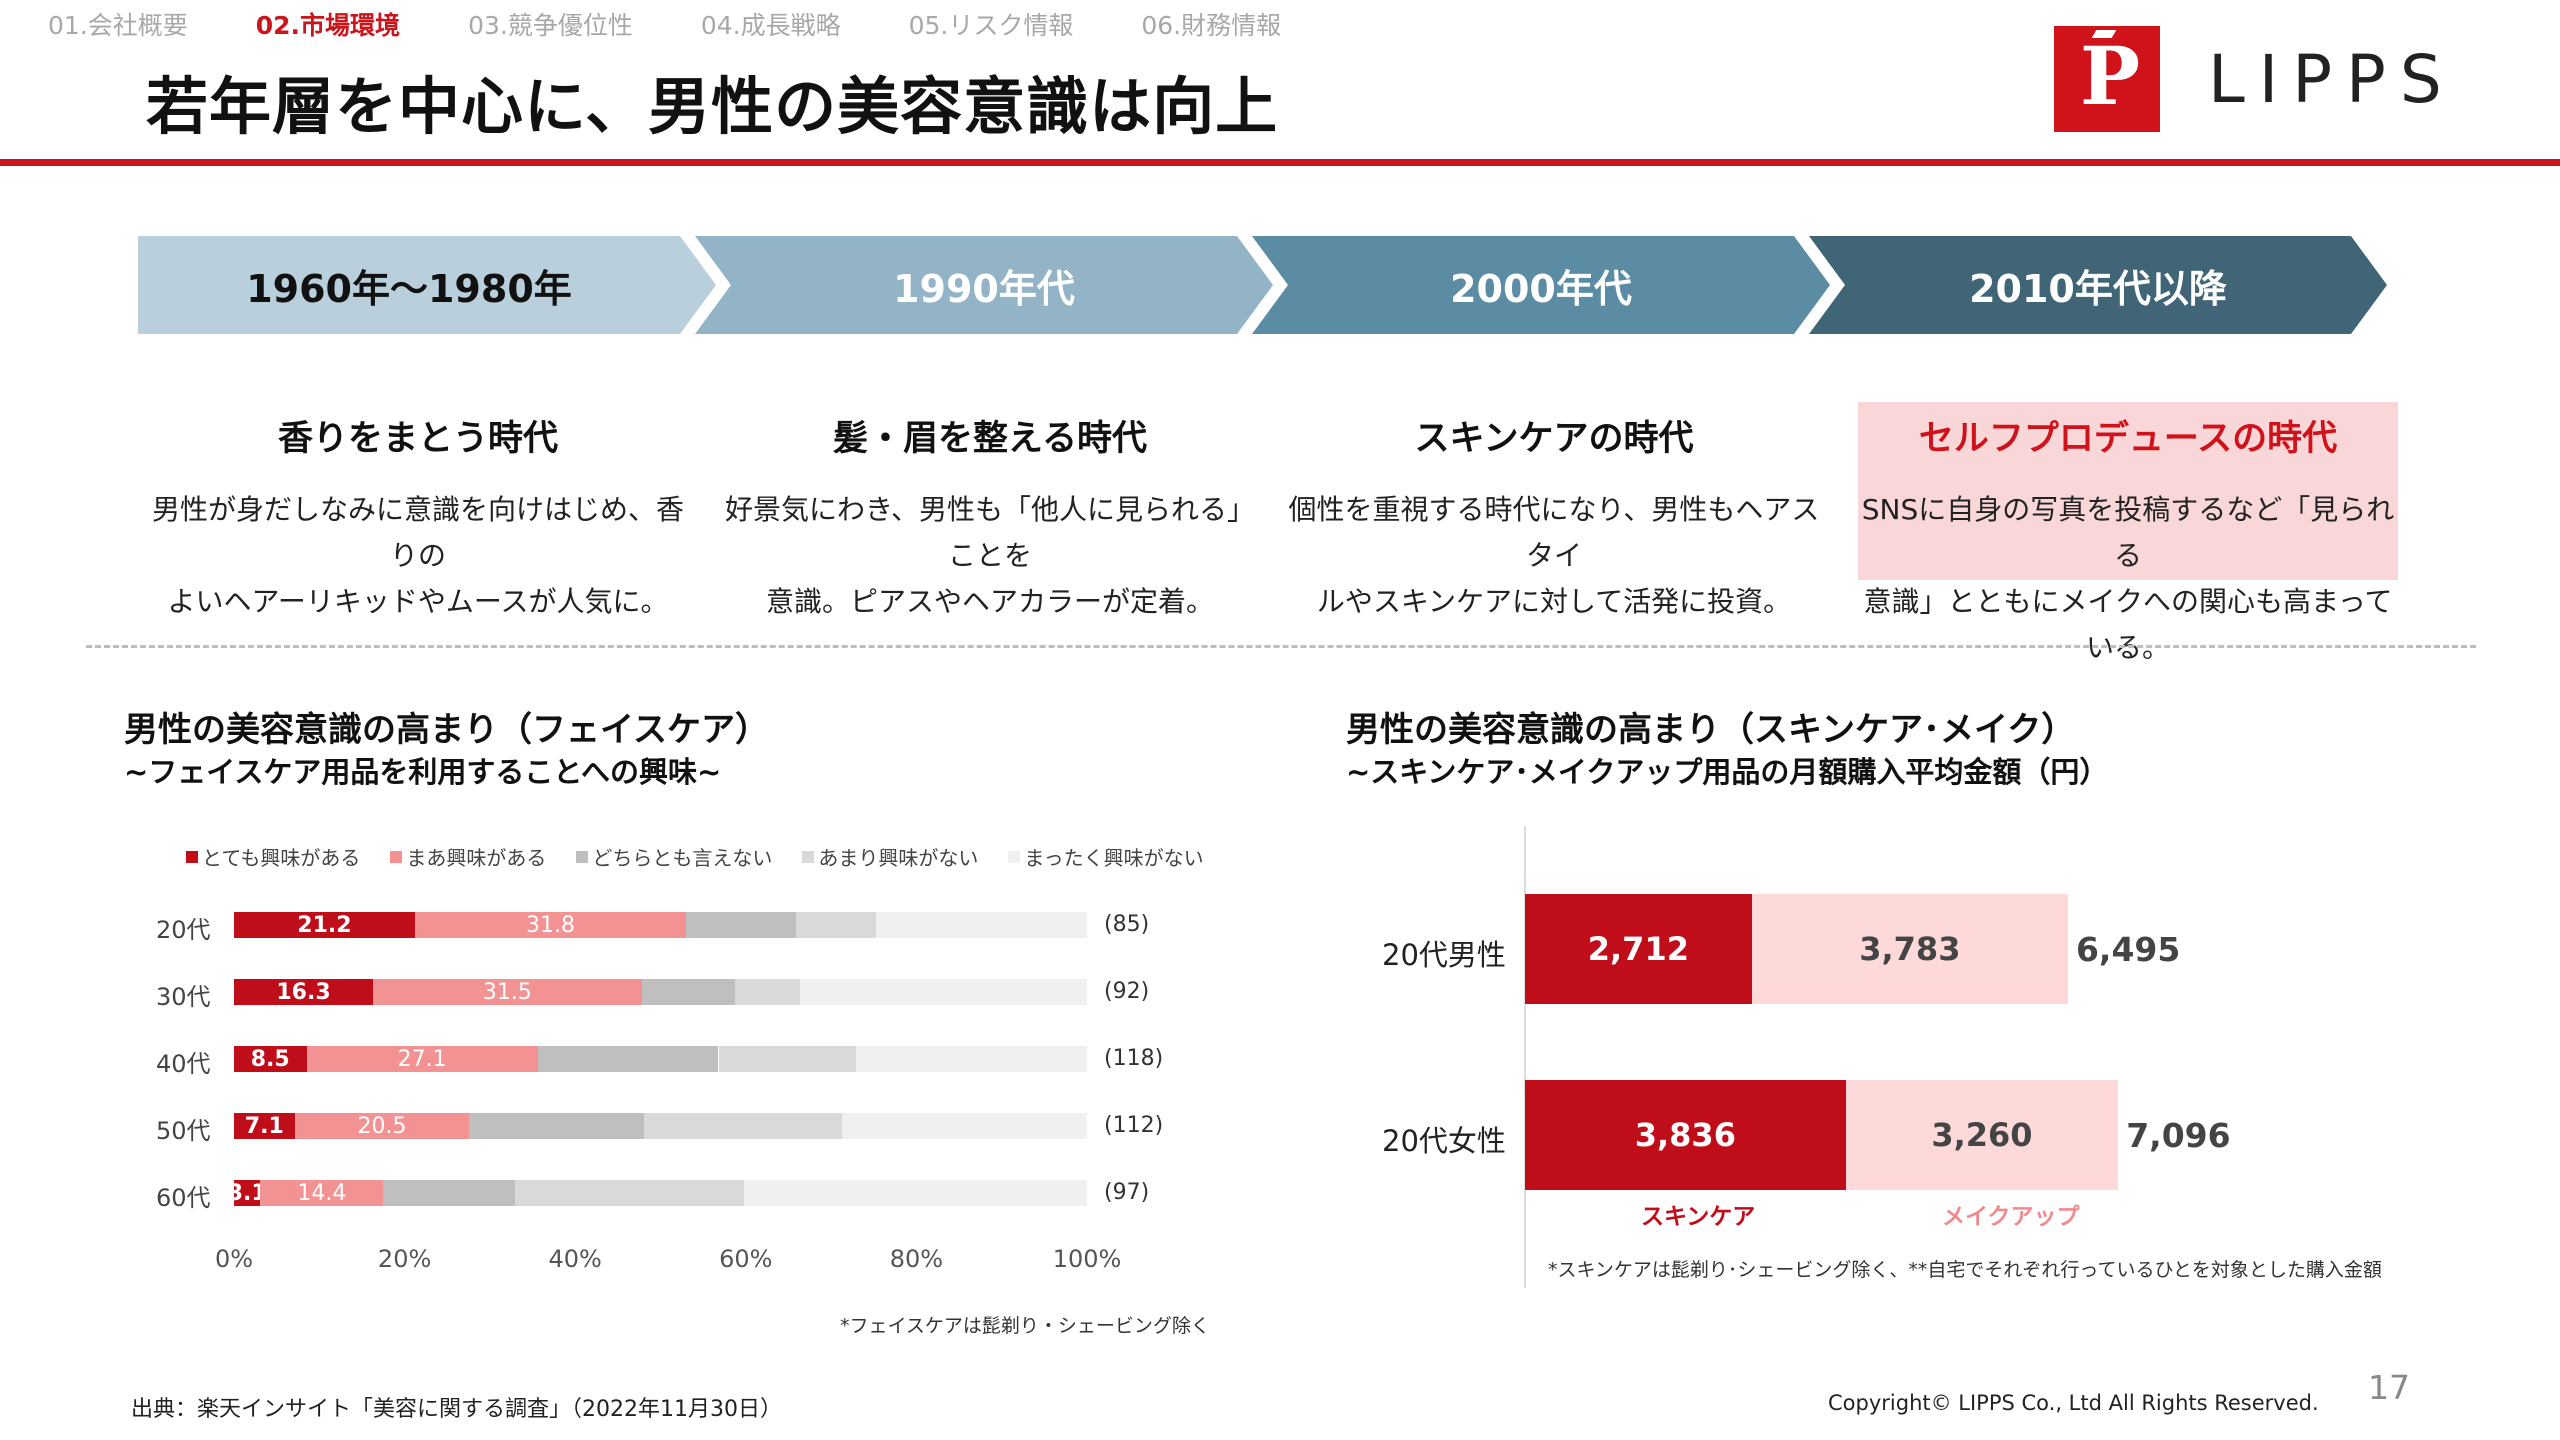  I want to click on timeline-arrow-4: 2010年代以降, so click(2098, 285).